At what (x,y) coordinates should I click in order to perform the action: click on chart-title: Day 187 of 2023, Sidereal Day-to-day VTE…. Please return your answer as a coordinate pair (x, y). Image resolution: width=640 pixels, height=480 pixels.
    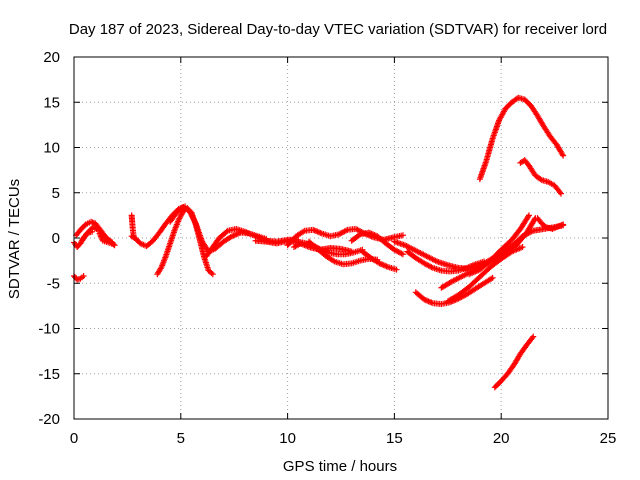
    Looking at the image, I should click on (338, 29).